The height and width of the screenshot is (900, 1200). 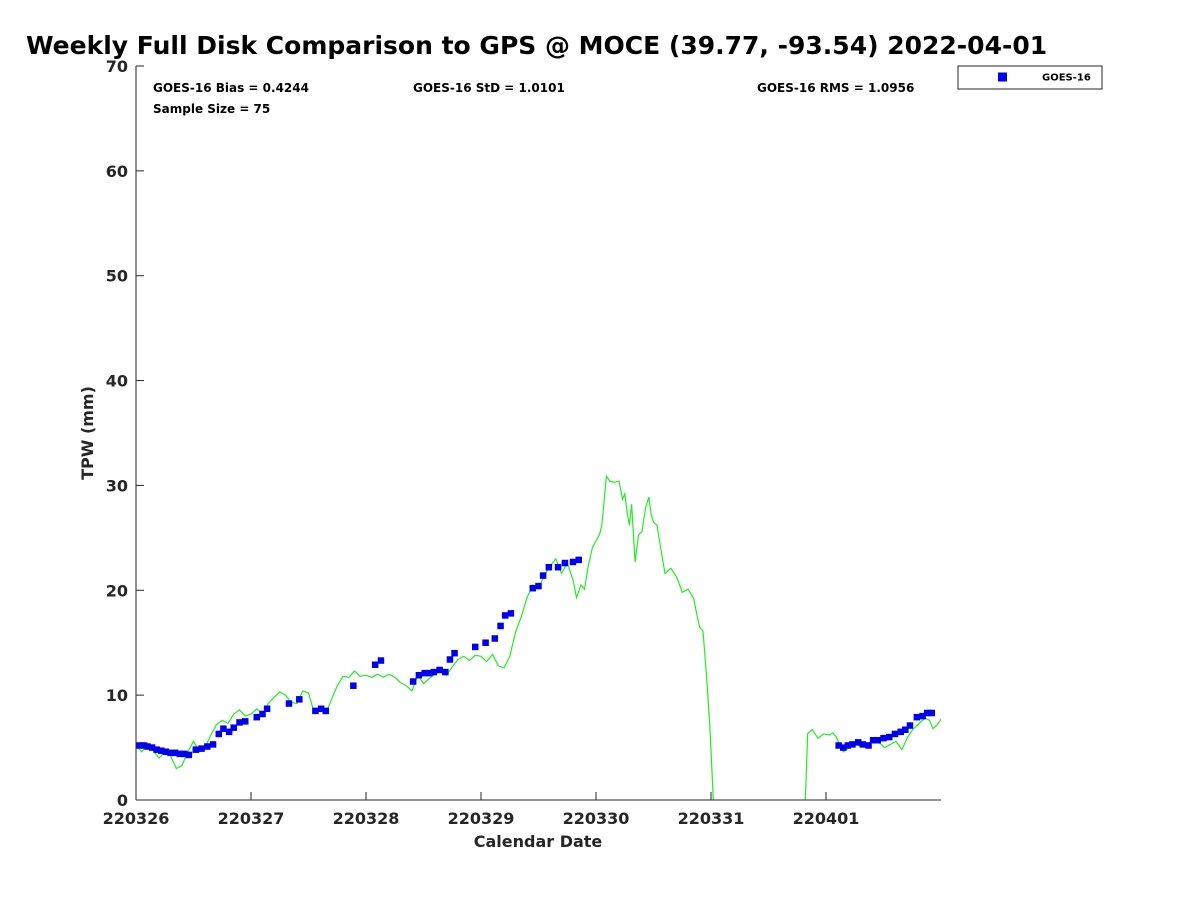 I want to click on legend-marker-goes16, so click(x=1002, y=77).